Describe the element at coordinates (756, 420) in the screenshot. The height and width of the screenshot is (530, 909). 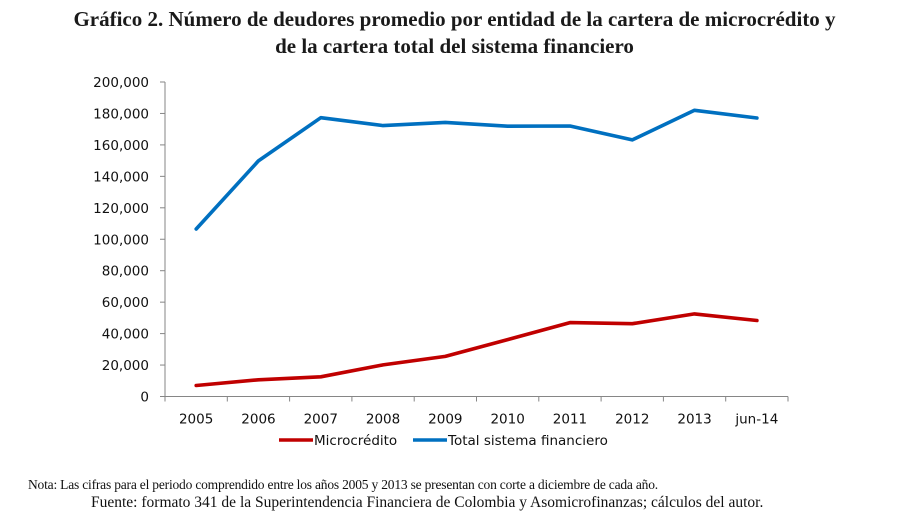
I see `x-tick-label: jun-14` at that location.